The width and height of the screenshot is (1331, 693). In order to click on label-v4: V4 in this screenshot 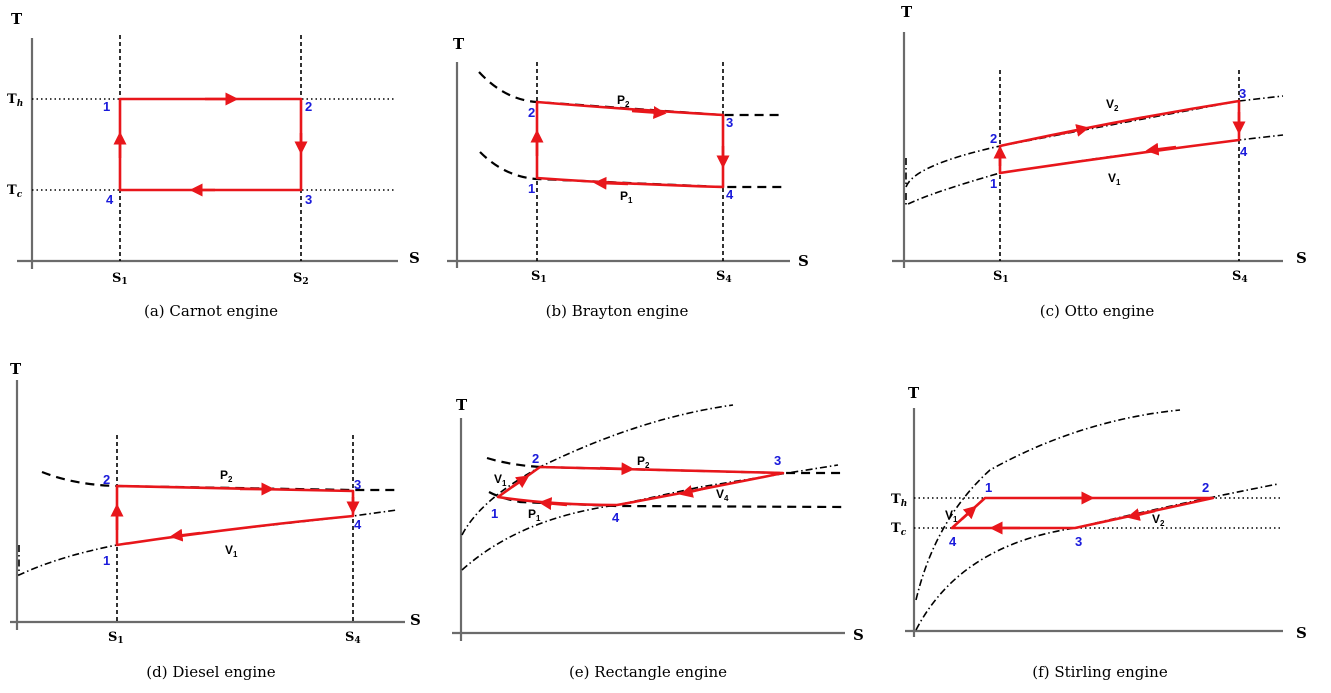, I will do `click(722, 495)`.